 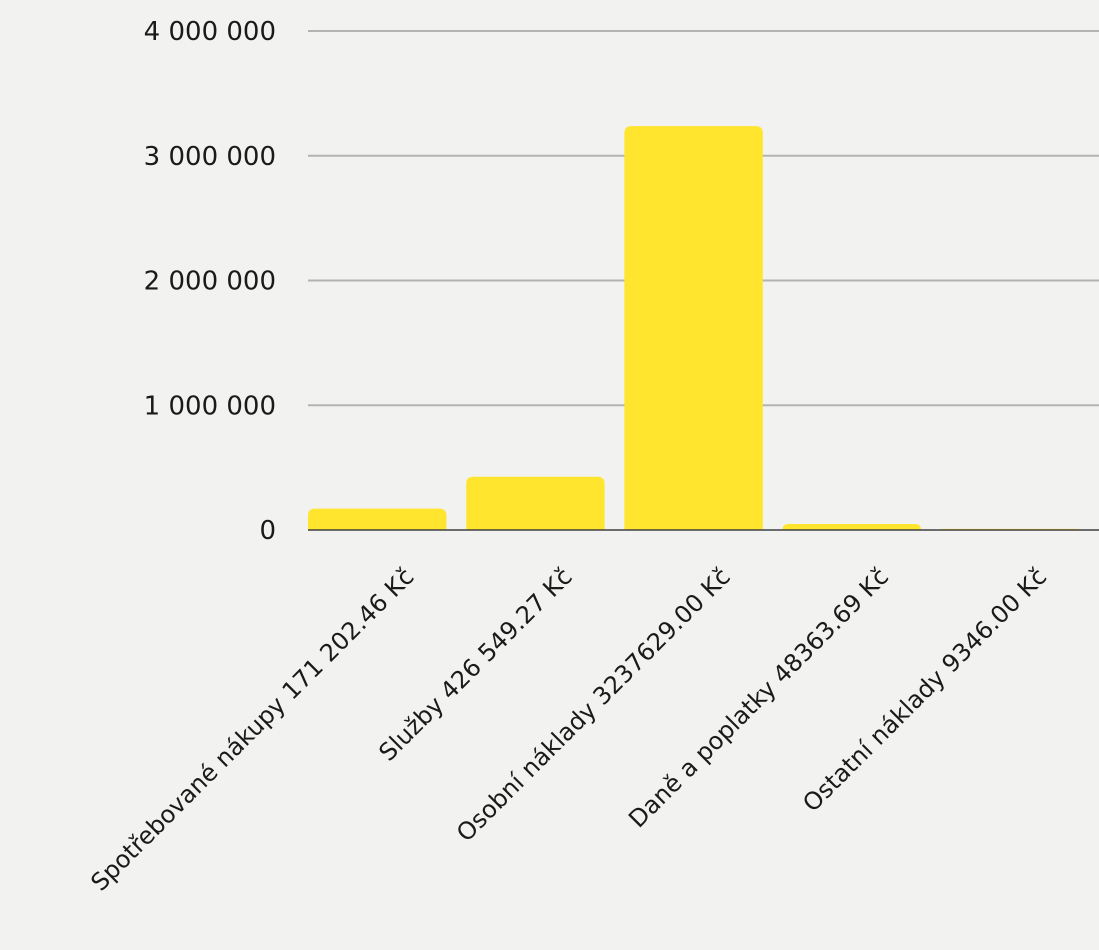 What do you see at coordinates (252, 729) in the screenshot?
I see `x-category-label: Spotřebované nákupy 171 202.46 Kč` at bounding box center [252, 729].